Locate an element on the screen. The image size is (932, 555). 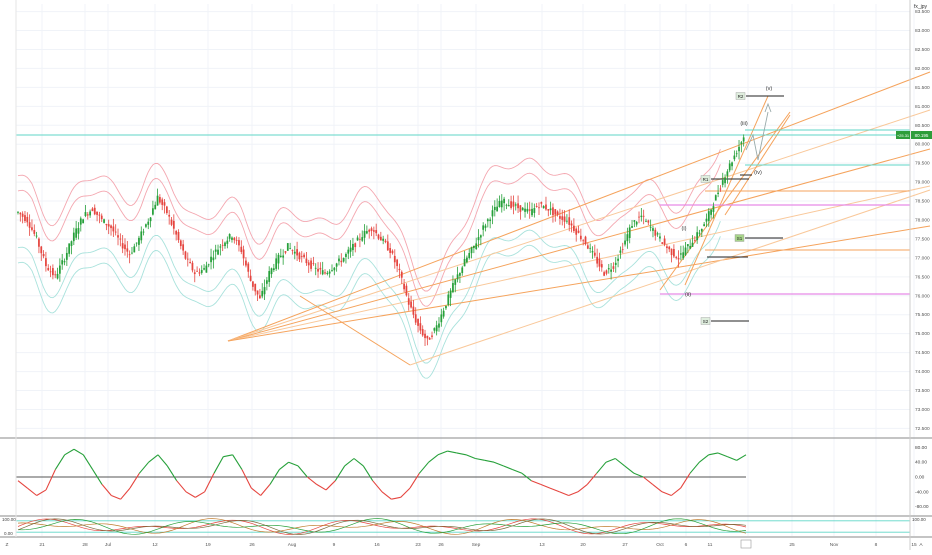
last-price-left-text: +25.31 is located at coordinates (903, 135).